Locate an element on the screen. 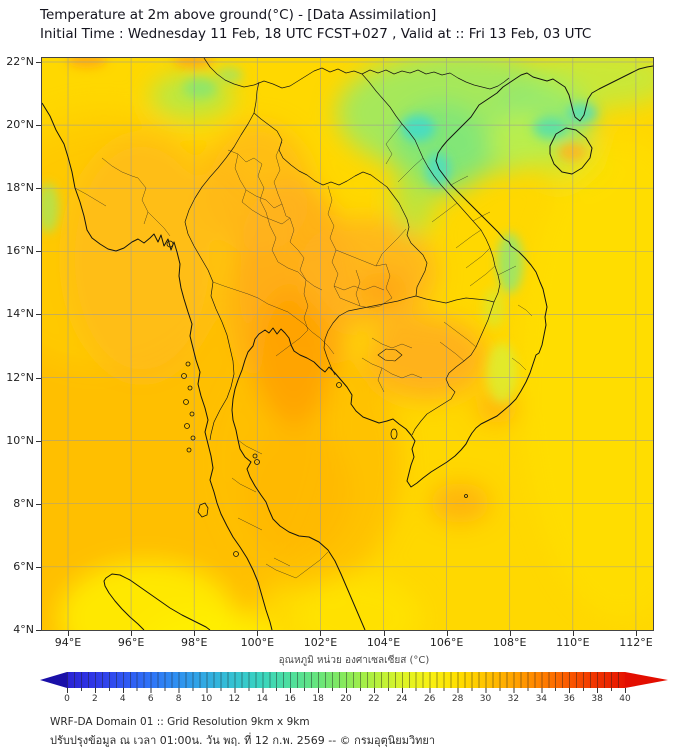  tonle-sap-lake is located at coordinates (390, 355).